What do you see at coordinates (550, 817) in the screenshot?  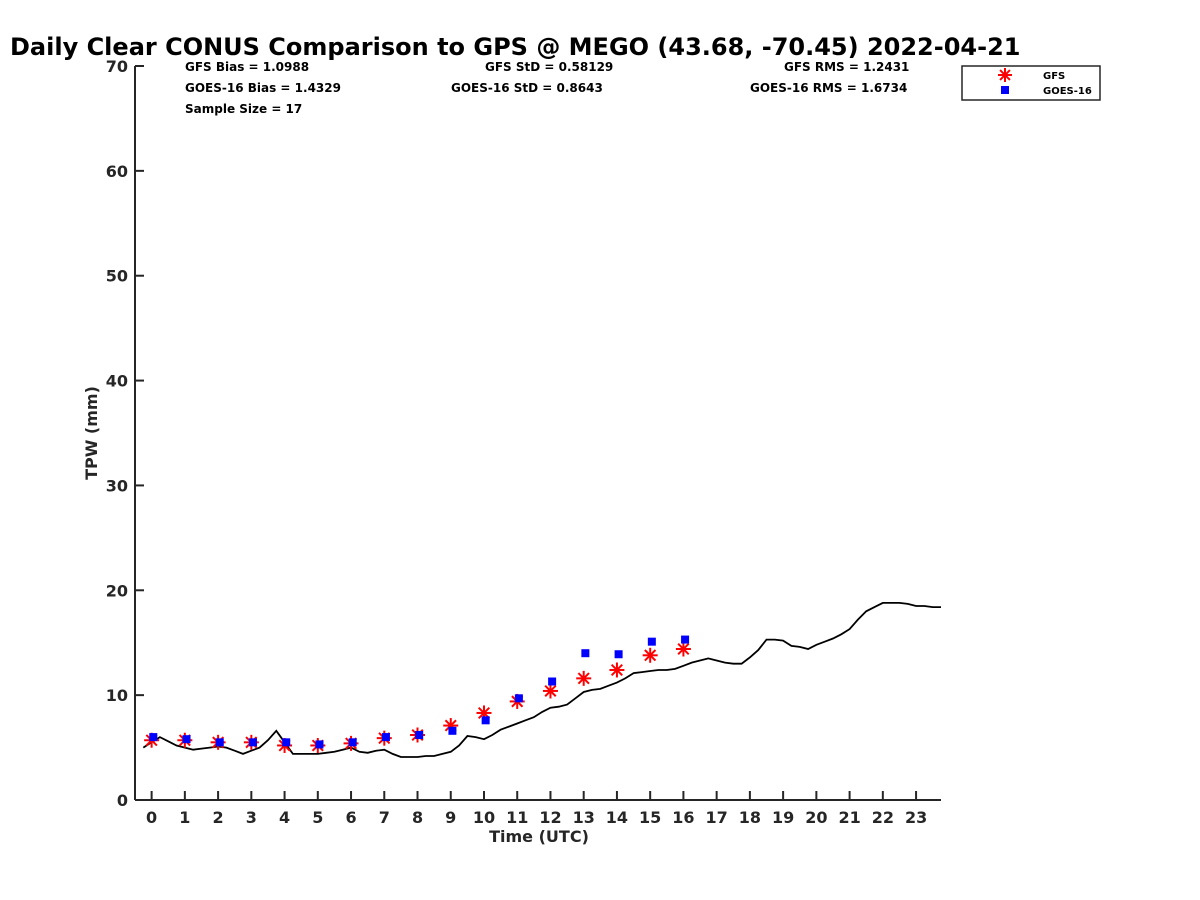 I see `x-tick-label: 12` at bounding box center [550, 817].